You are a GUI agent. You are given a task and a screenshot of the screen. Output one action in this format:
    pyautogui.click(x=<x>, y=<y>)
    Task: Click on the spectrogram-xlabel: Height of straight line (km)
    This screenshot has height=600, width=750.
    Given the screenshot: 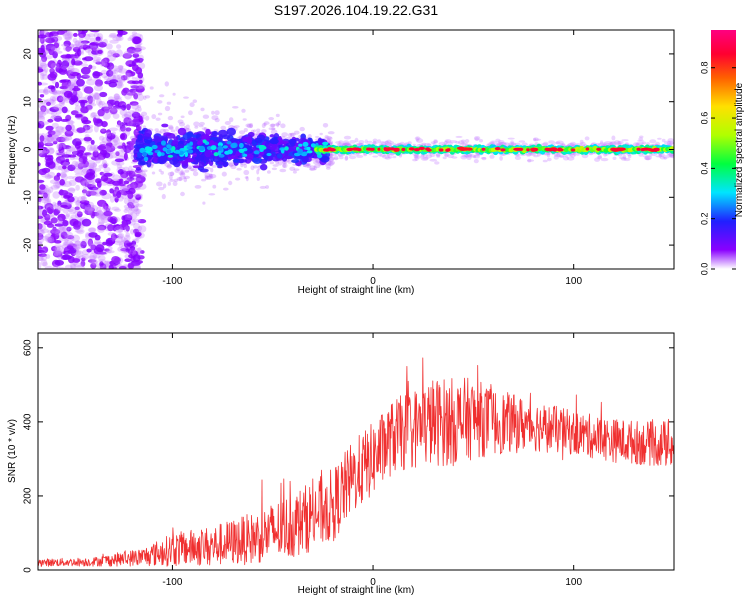 What is the action you would take?
    pyautogui.click(x=356, y=290)
    